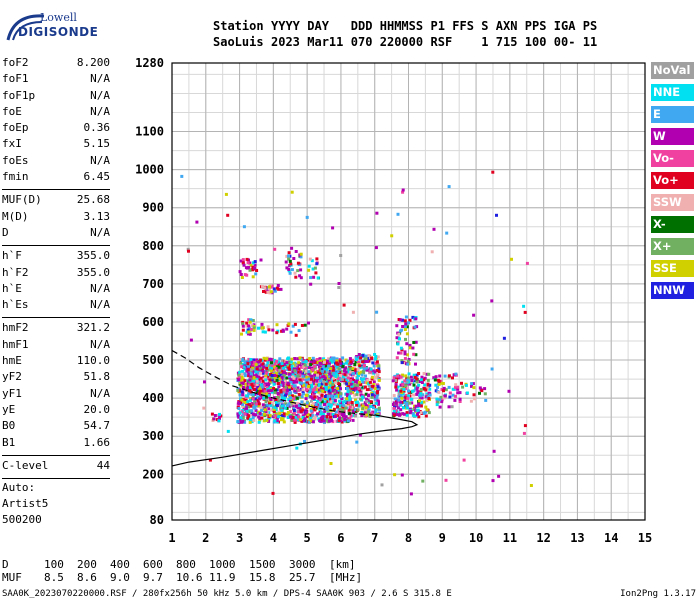  What do you see at coordinates (93, 272) in the screenshot?
I see `param-value: 355.0` at bounding box center [93, 272].